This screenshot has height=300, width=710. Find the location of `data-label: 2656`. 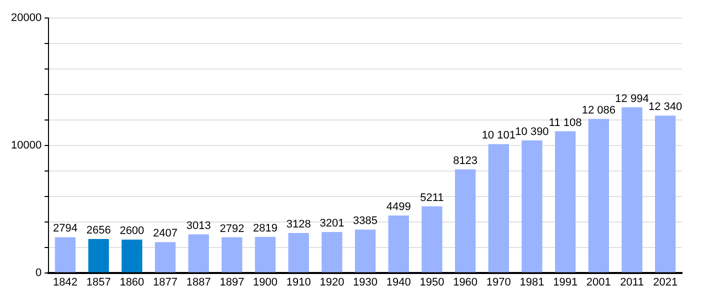

data-label: 2656 is located at coordinates (98, 230).